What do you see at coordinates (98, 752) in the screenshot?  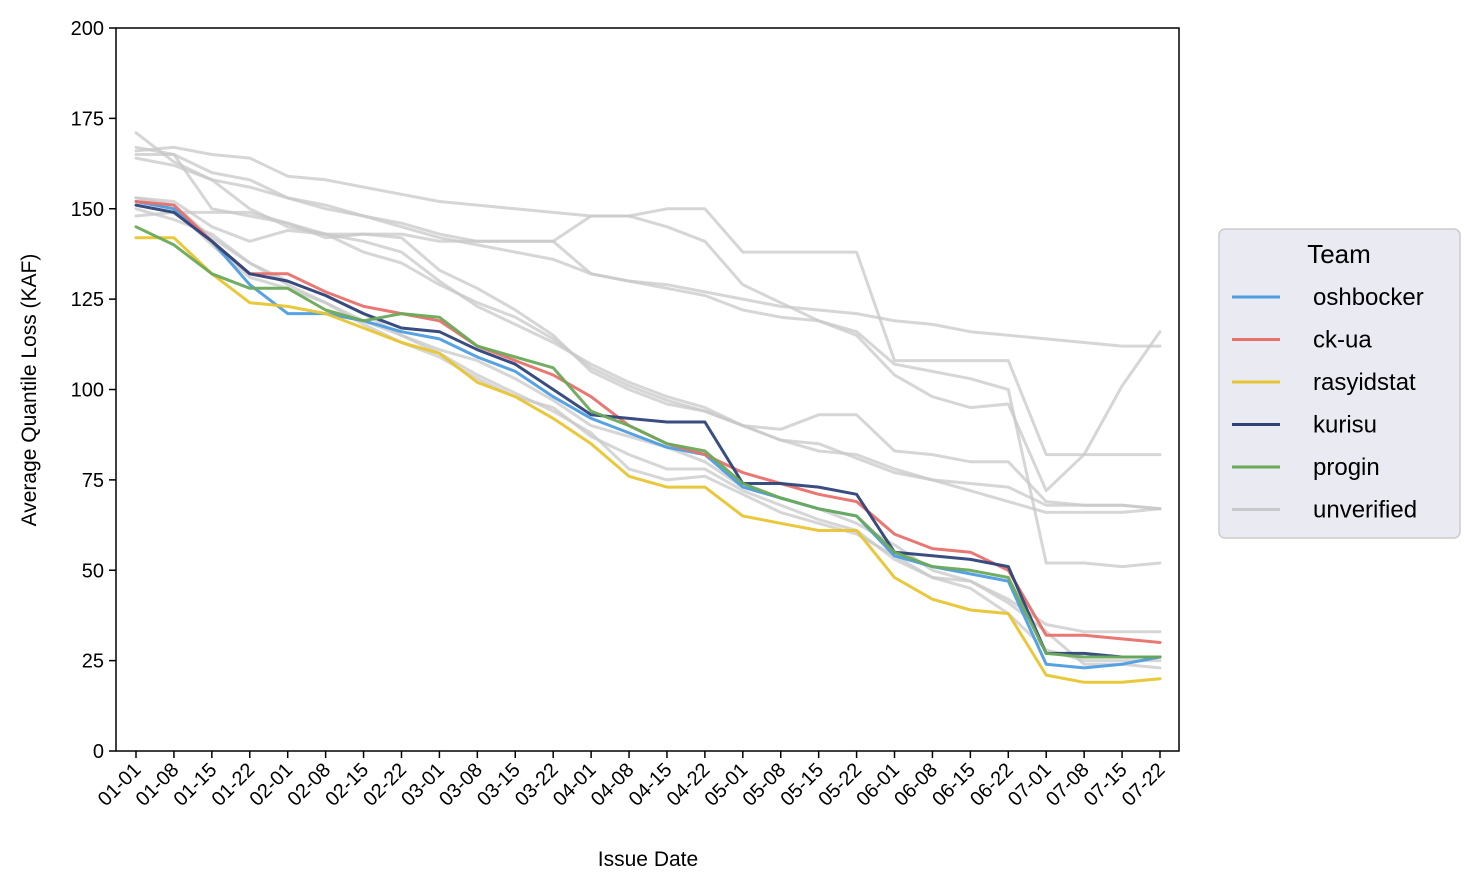 I see `y-tick-label: 0` at bounding box center [98, 752].